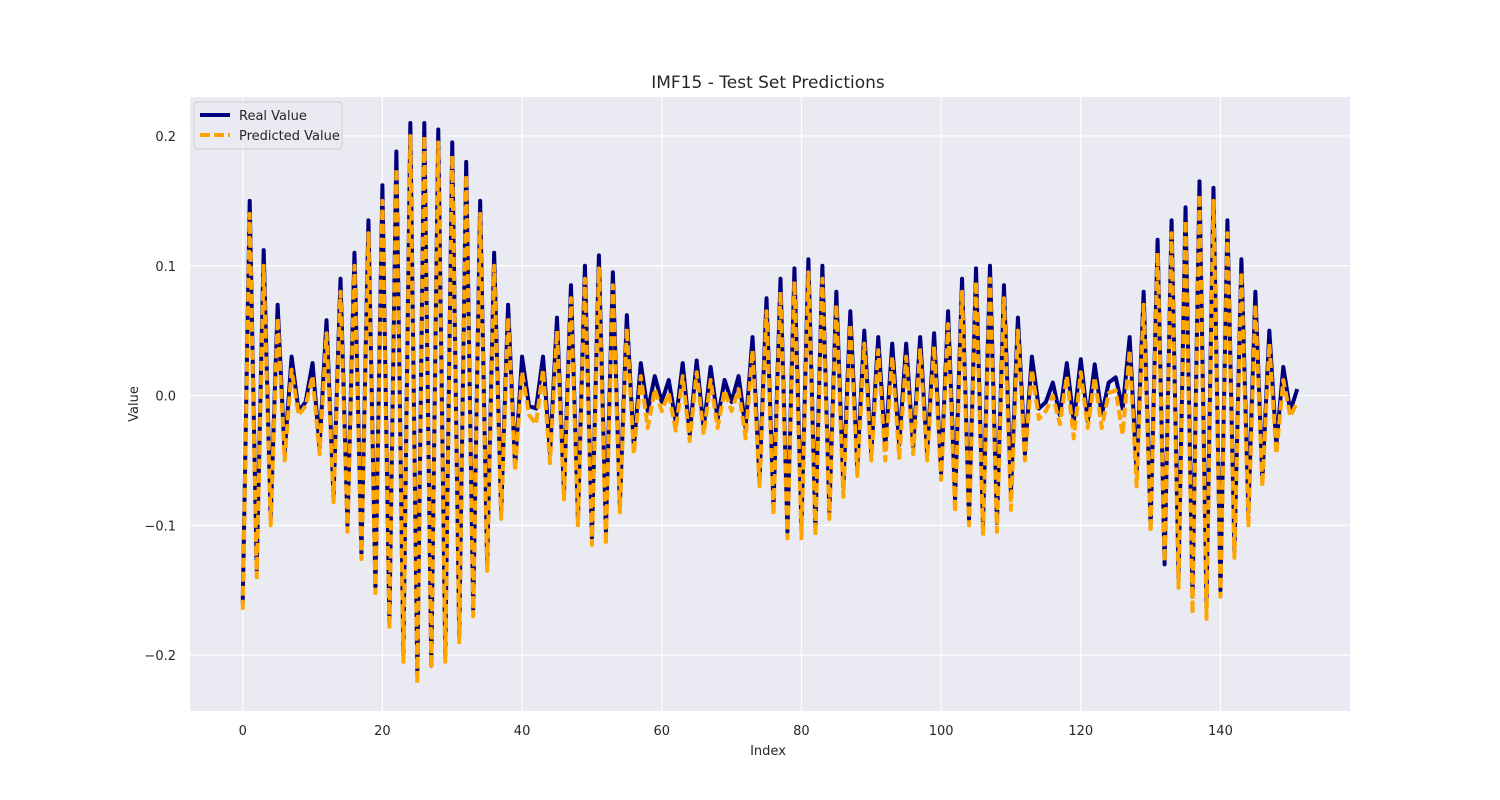  I want to click on y-tick-label: −0.1, so click(160, 526).